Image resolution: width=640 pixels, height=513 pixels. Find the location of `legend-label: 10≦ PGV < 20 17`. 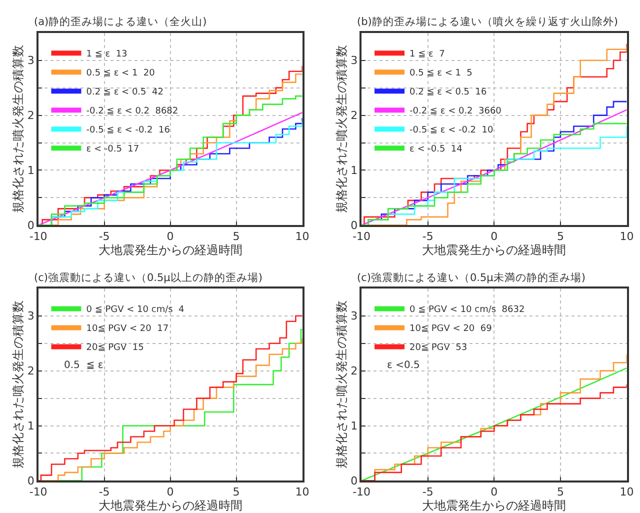

legend-label: 10≦ PGV < 20 17 is located at coordinates (127, 329).